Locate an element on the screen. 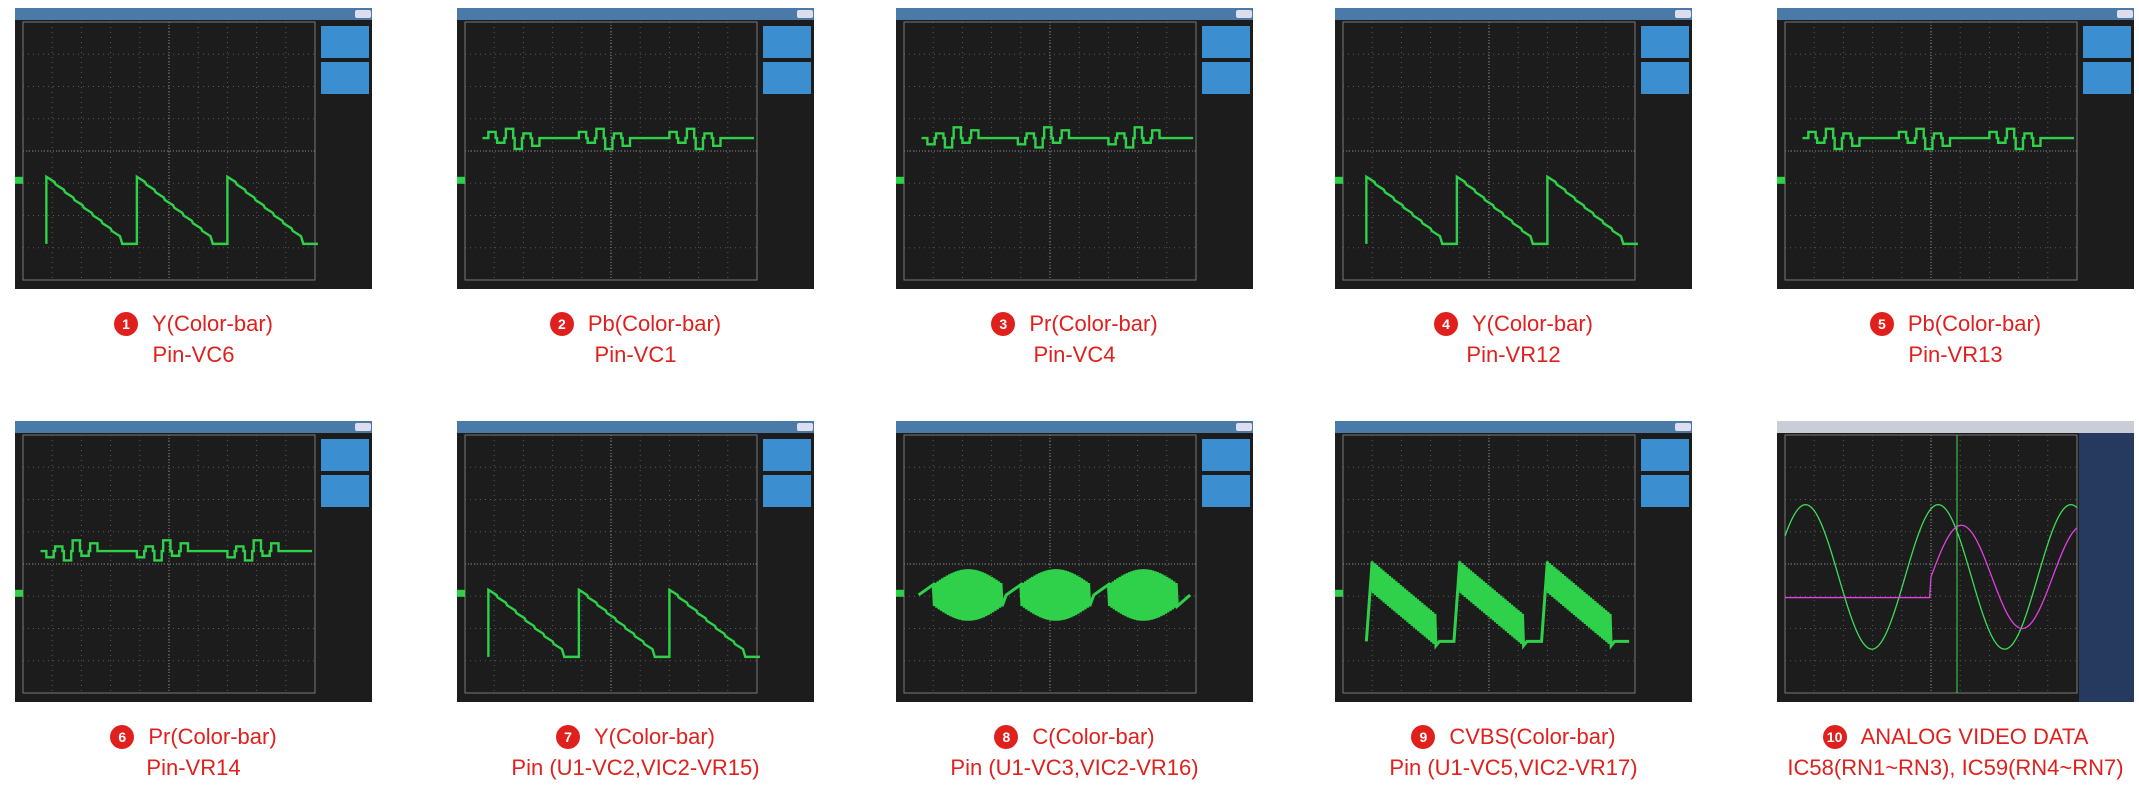  scope-panel: 3 Pr(Color-bar) Pin-VC4 is located at coordinates (1116, 193).